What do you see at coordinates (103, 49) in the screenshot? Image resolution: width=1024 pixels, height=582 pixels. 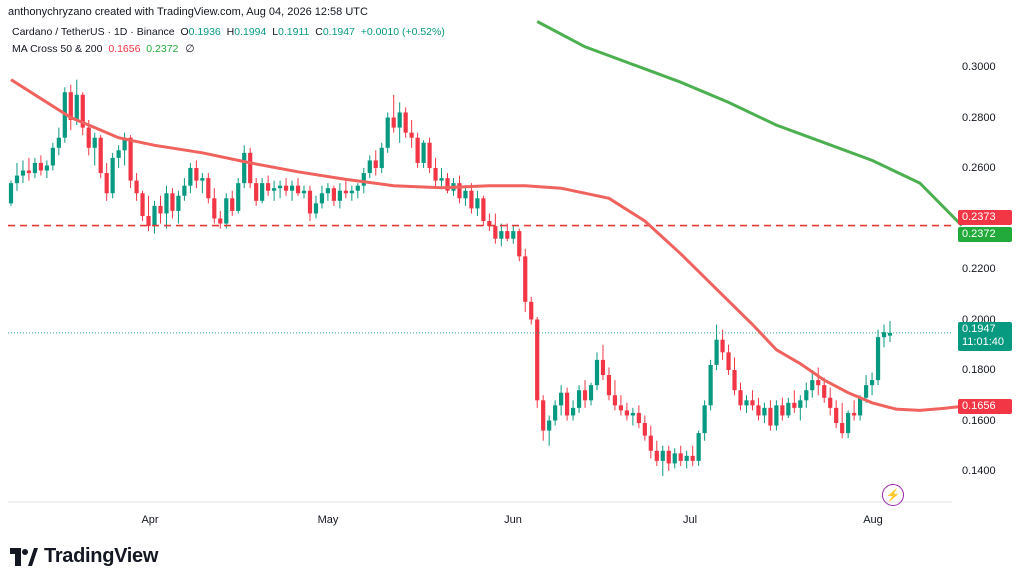 I see `indicator-legend: MA Cross 50 & 200 0.1656 0.2372 ∅` at bounding box center [103, 49].